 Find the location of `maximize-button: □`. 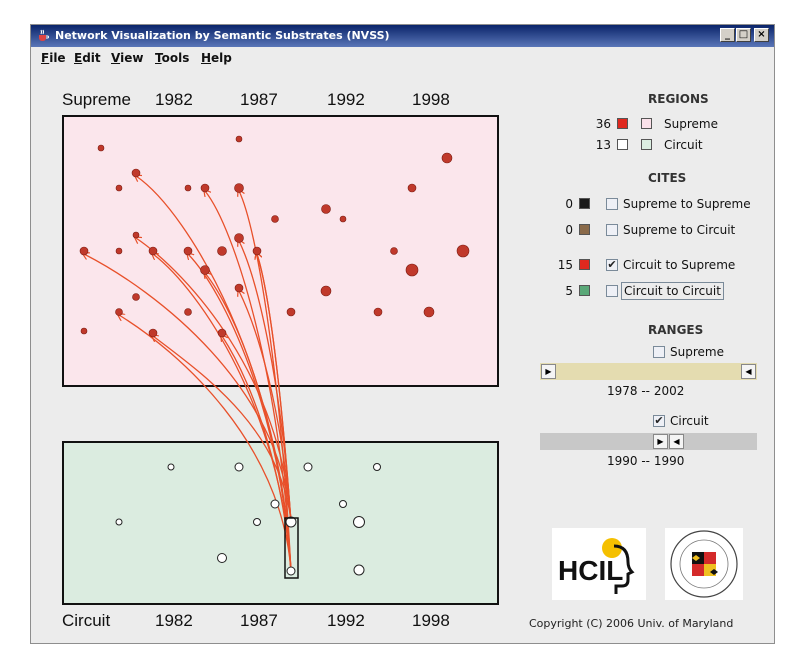

maximize-button: □ is located at coordinates (743, 35).